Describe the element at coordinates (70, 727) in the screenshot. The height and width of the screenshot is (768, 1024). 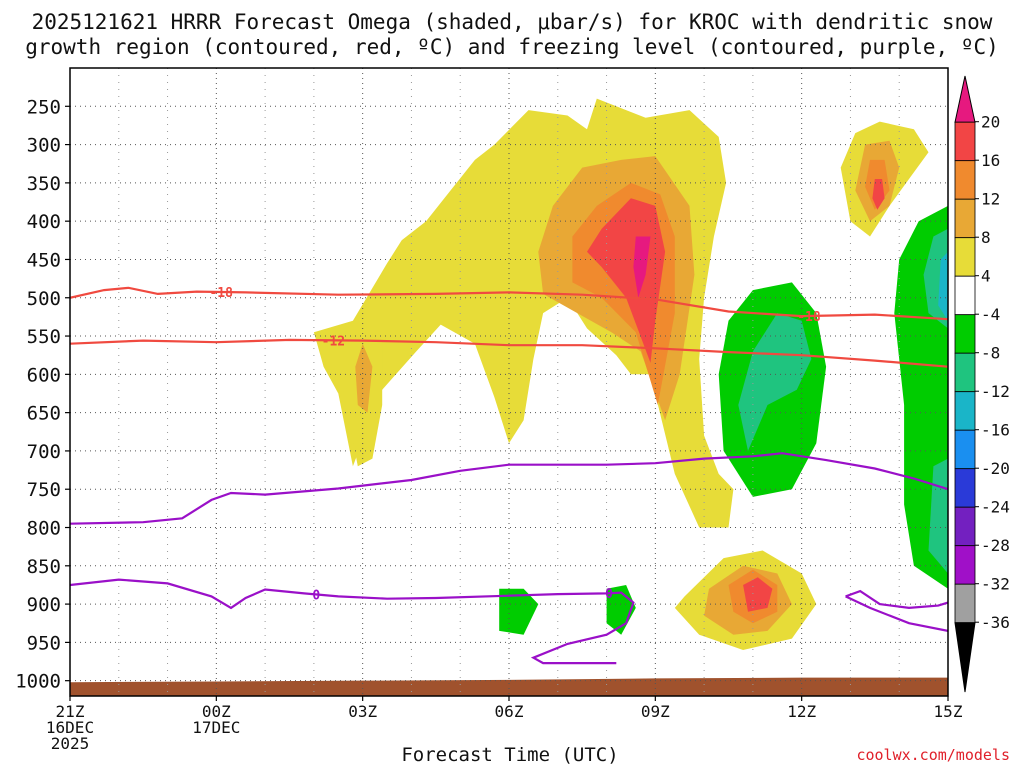
I see `x-tick-label-0-1: 16DEC` at that location.